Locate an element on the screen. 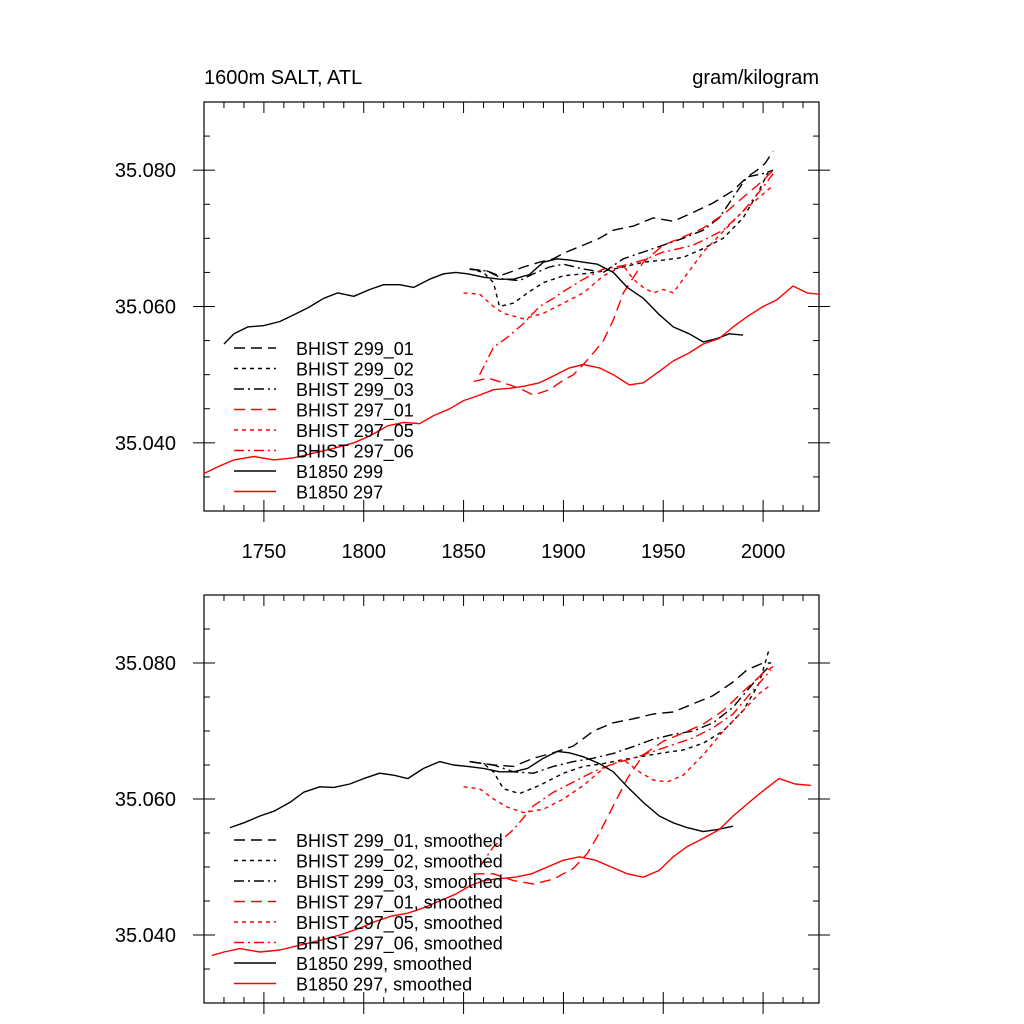 Image resolution: width=1024 pixels, height=1024 pixels. legend-label: BHIST 297_01 is located at coordinates (355, 411).